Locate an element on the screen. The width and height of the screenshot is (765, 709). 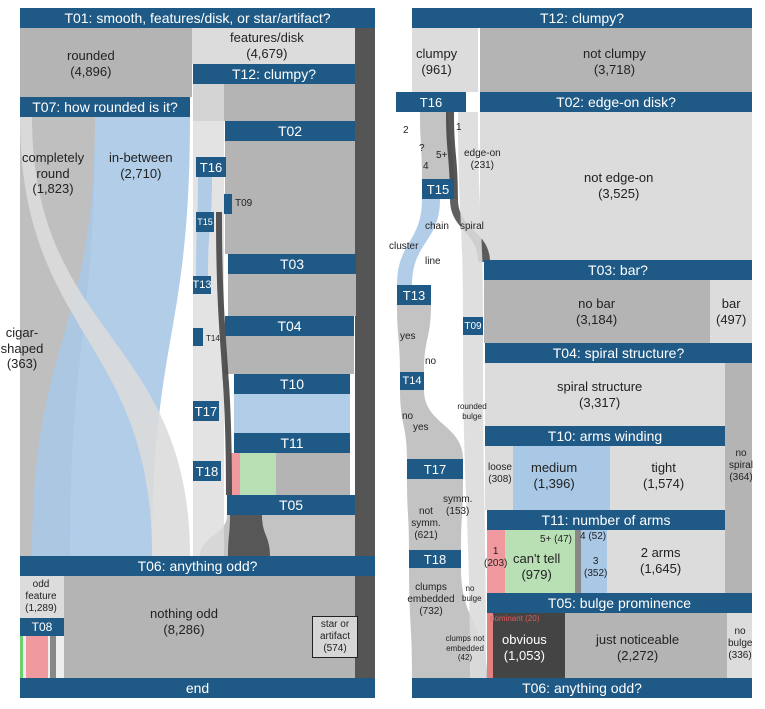
right-tight-block is located at coordinates (667, 478).